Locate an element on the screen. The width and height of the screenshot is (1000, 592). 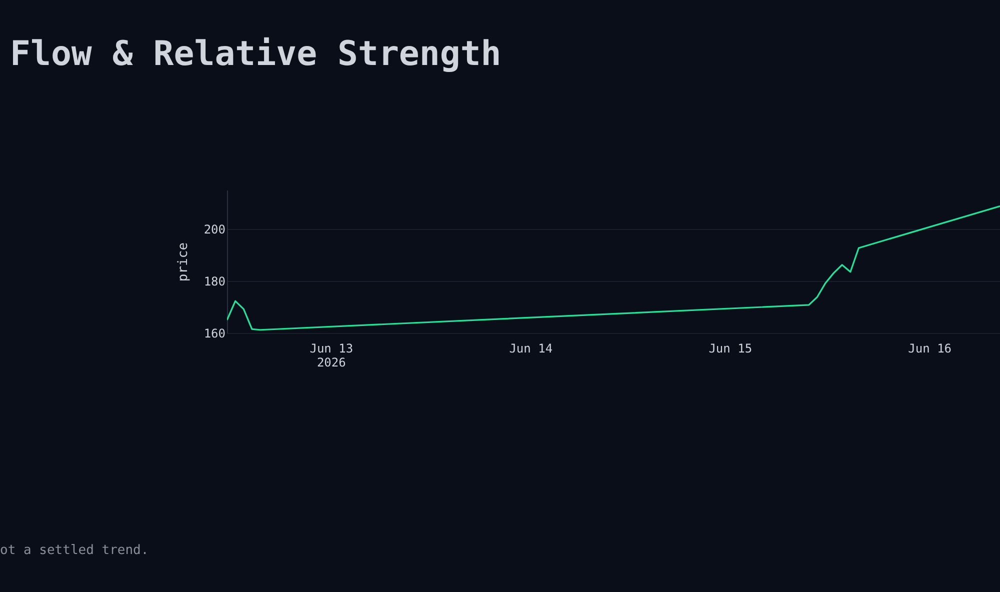
x-tick-label: Jun 15 is located at coordinates (730, 349).